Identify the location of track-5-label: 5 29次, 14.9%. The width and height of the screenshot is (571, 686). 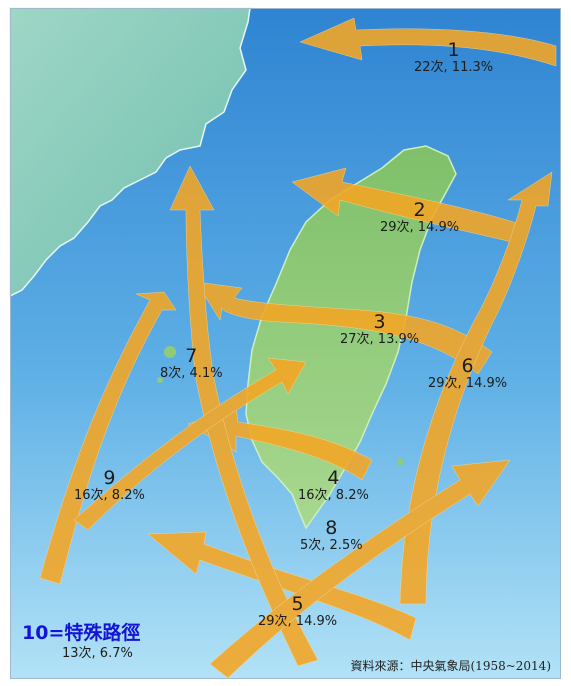
(297, 612).